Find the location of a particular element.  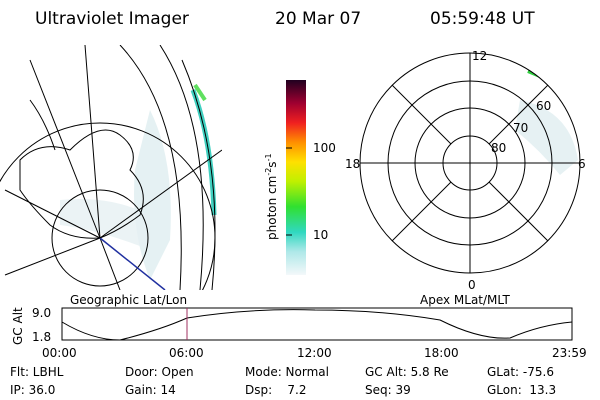

colorbar-label: photon cm-2s-1 is located at coordinates (271, 196).